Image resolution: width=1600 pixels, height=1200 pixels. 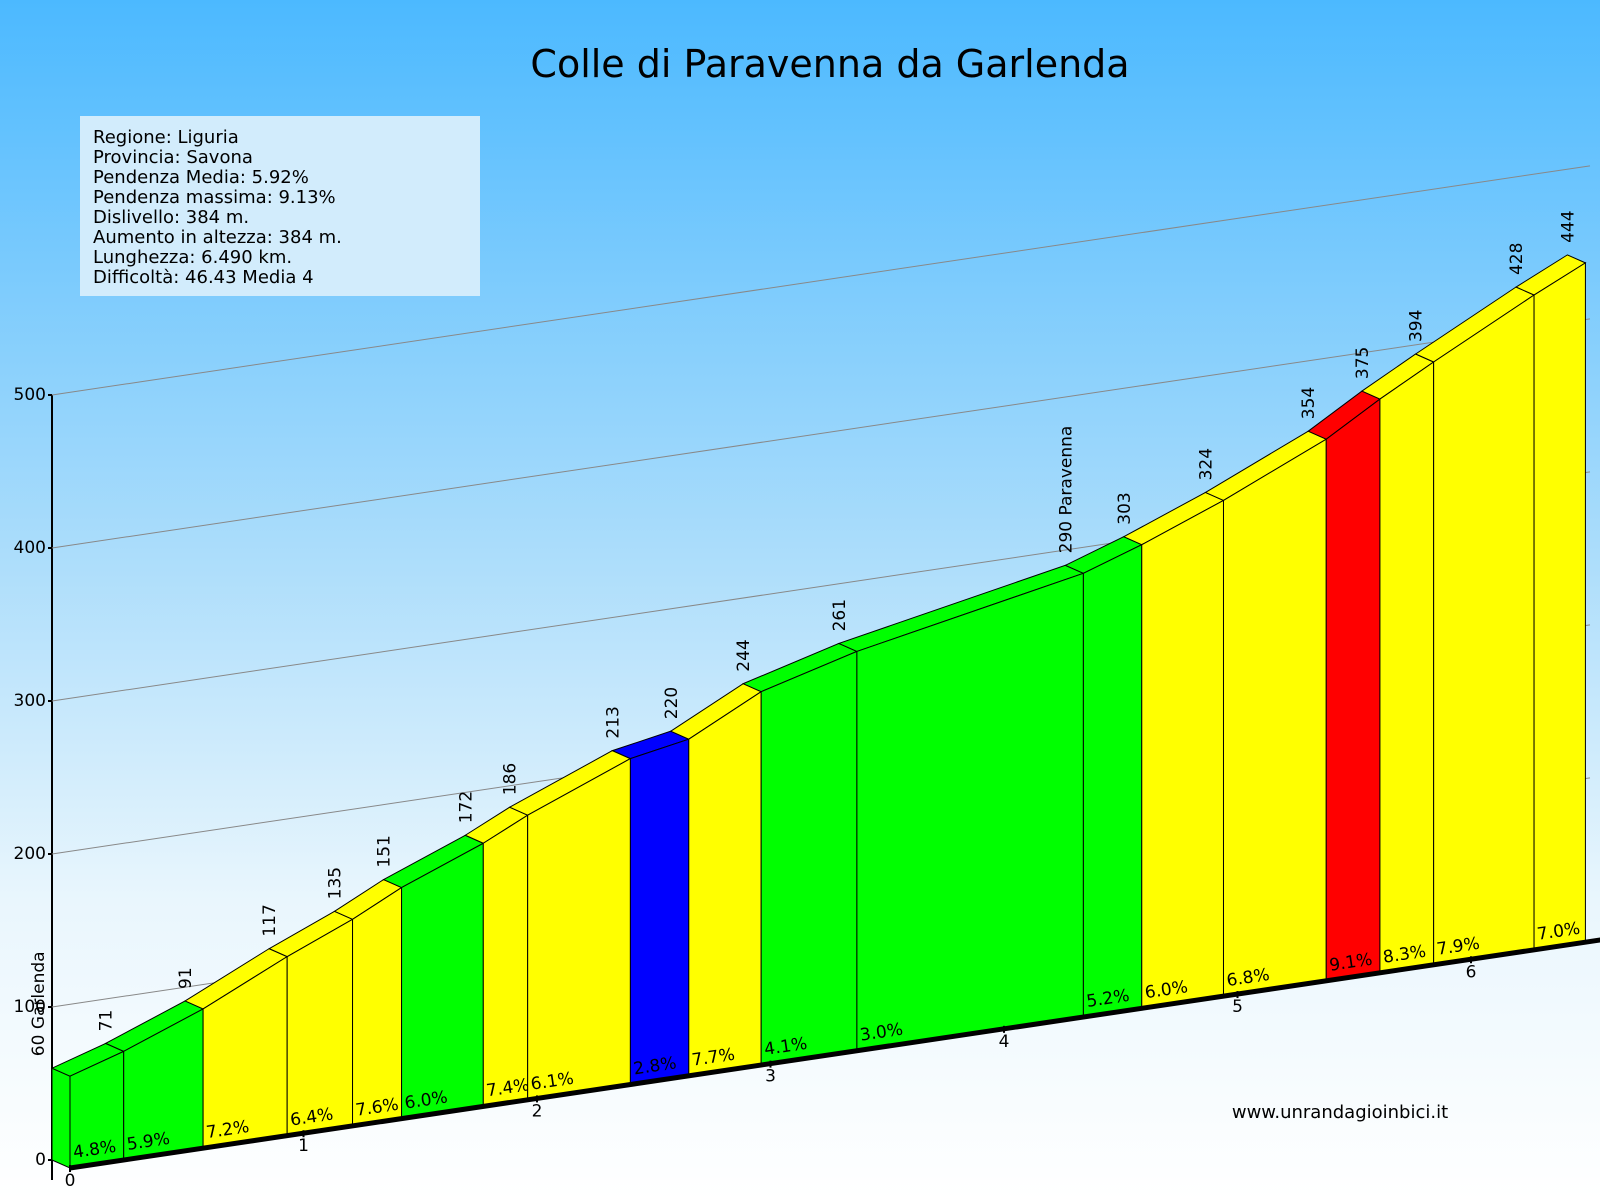 I want to click on altitude-label: 290 Paravenna, so click(x=1066, y=490).